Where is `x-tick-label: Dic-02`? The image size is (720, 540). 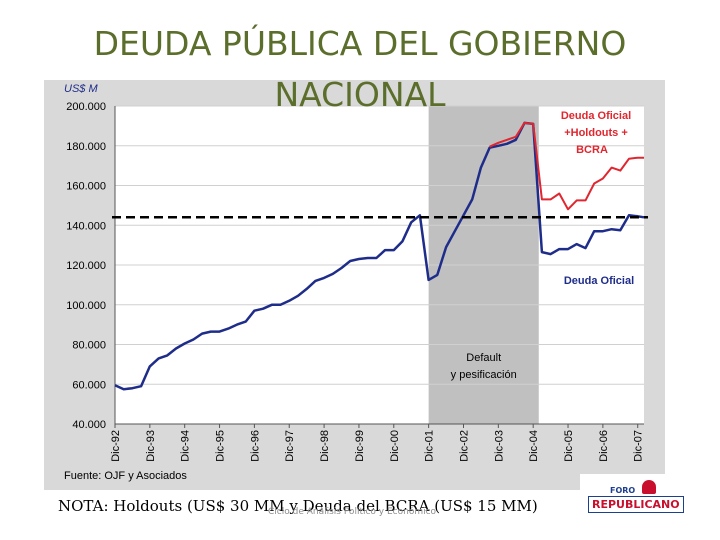 x-tick-label: Dic-02 is located at coordinates (464, 446).